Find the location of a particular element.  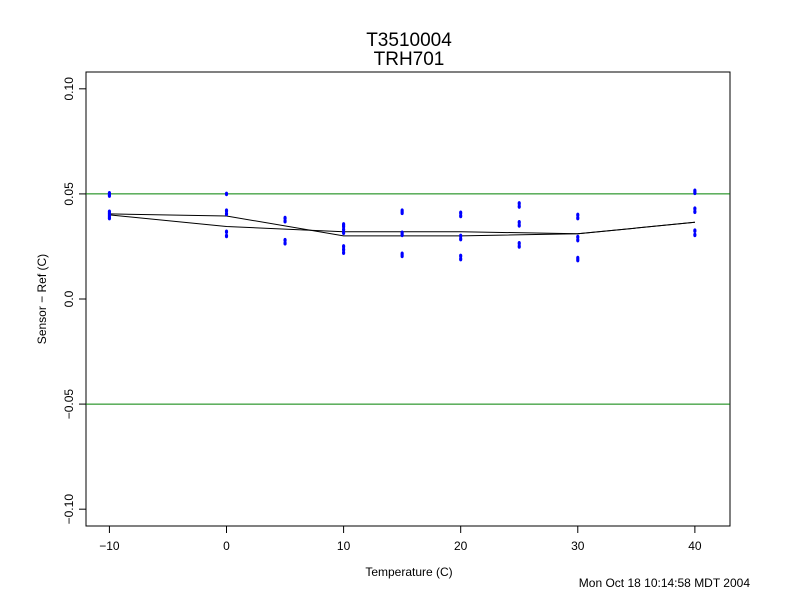

x-tick-label: 10 is located at coordinates (344, 546).